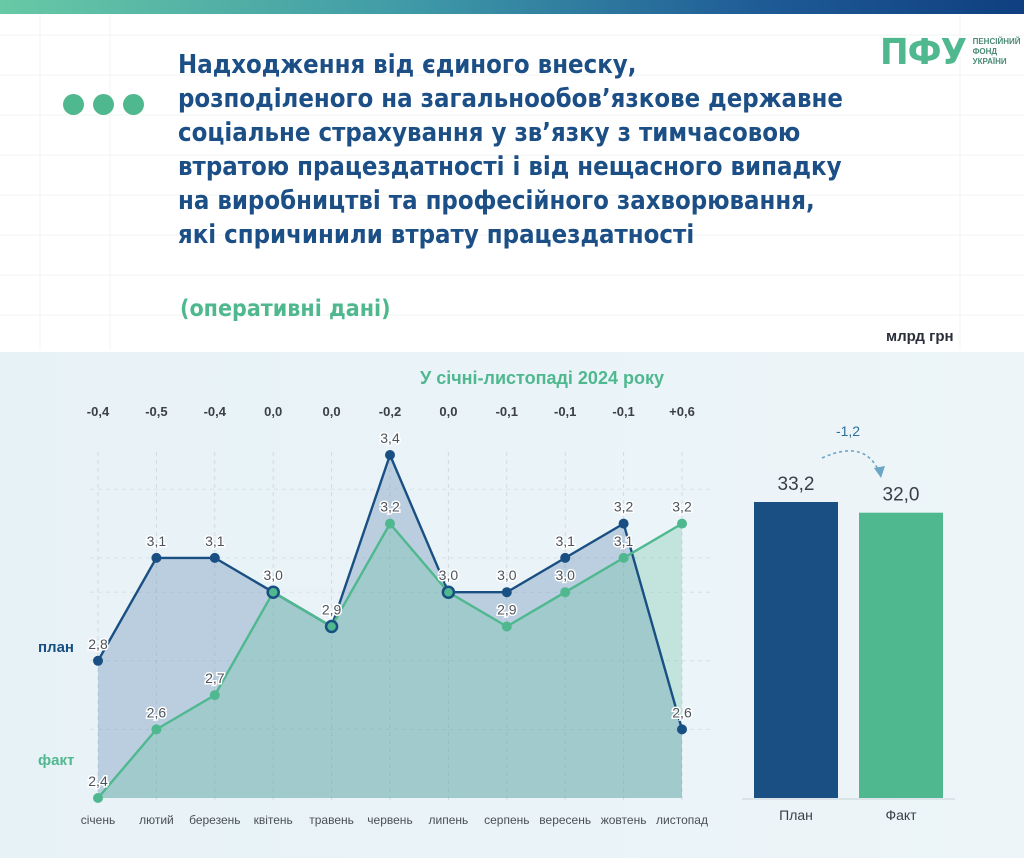  What do you see at coordinates (156, 411) in the screenshot?
I see `difference-label: -0,5` at bounding box center [156, 411].